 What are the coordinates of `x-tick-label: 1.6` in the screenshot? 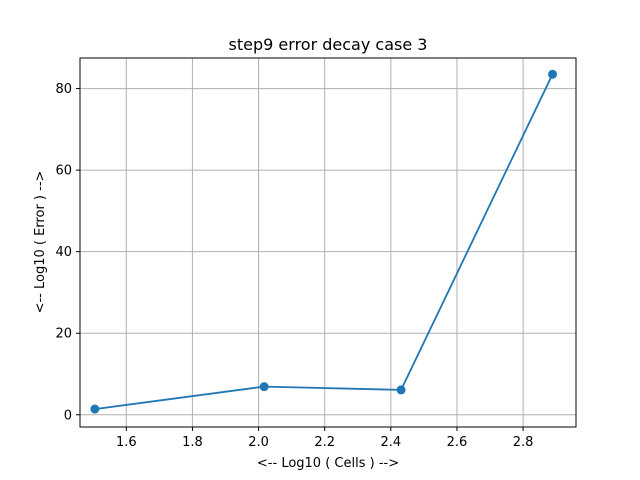 It's located at (126, 442).